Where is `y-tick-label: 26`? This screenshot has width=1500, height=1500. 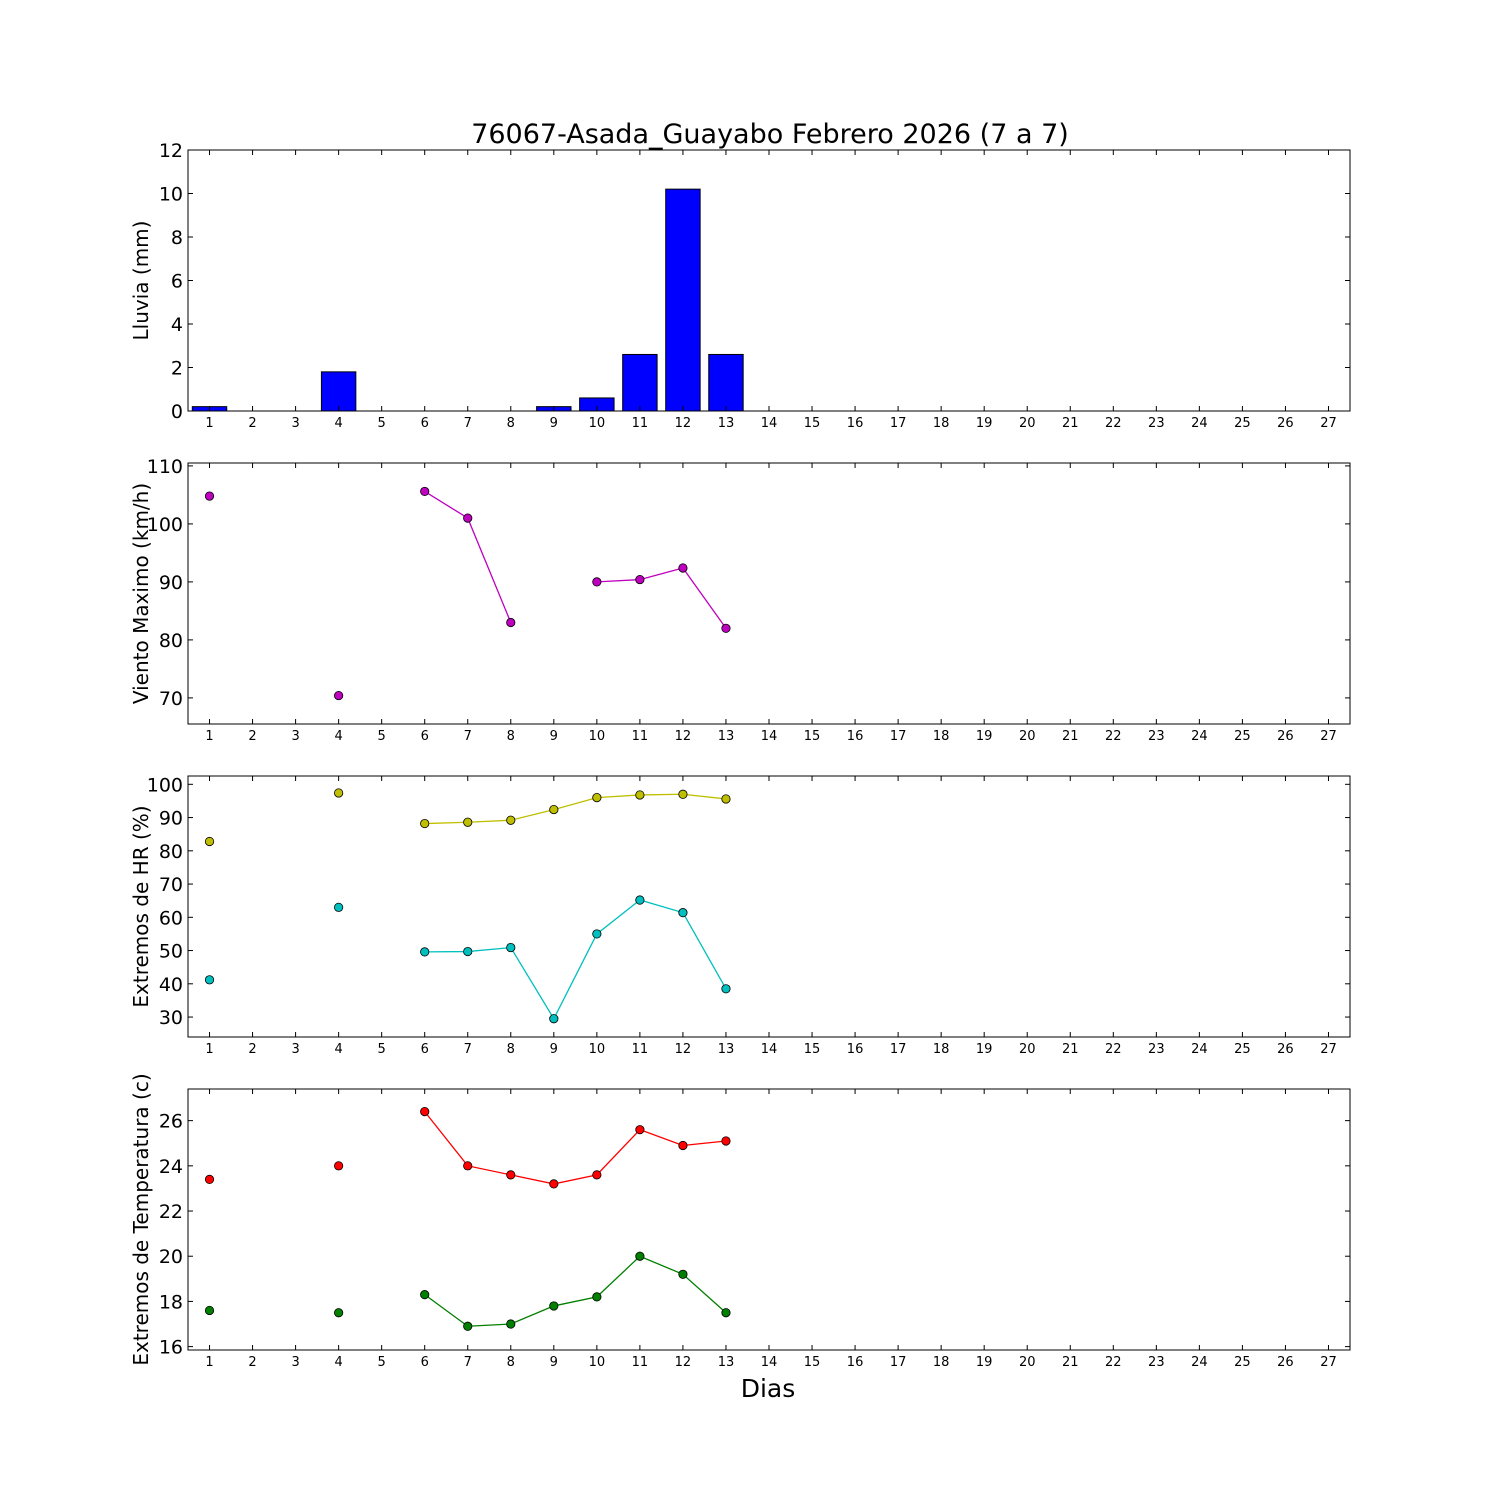 y-tick-label: 26 is located at coordinates (171, 1122).